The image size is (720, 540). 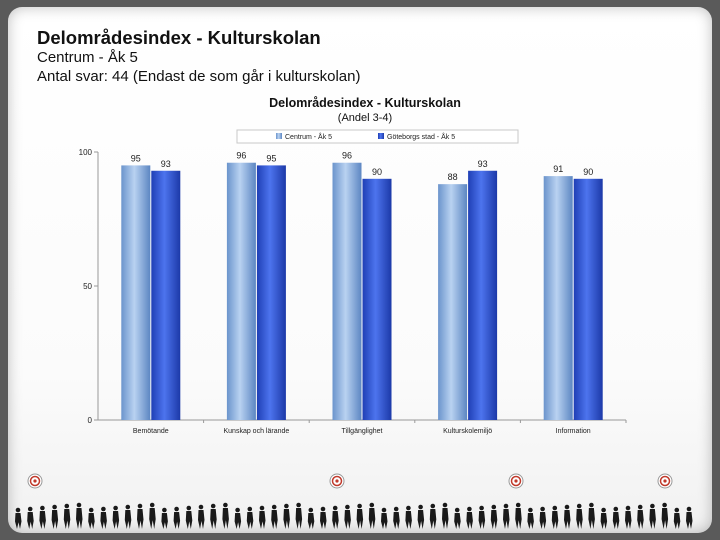 I want to click on people-silhouette-strip, so click(x=354, y=501).